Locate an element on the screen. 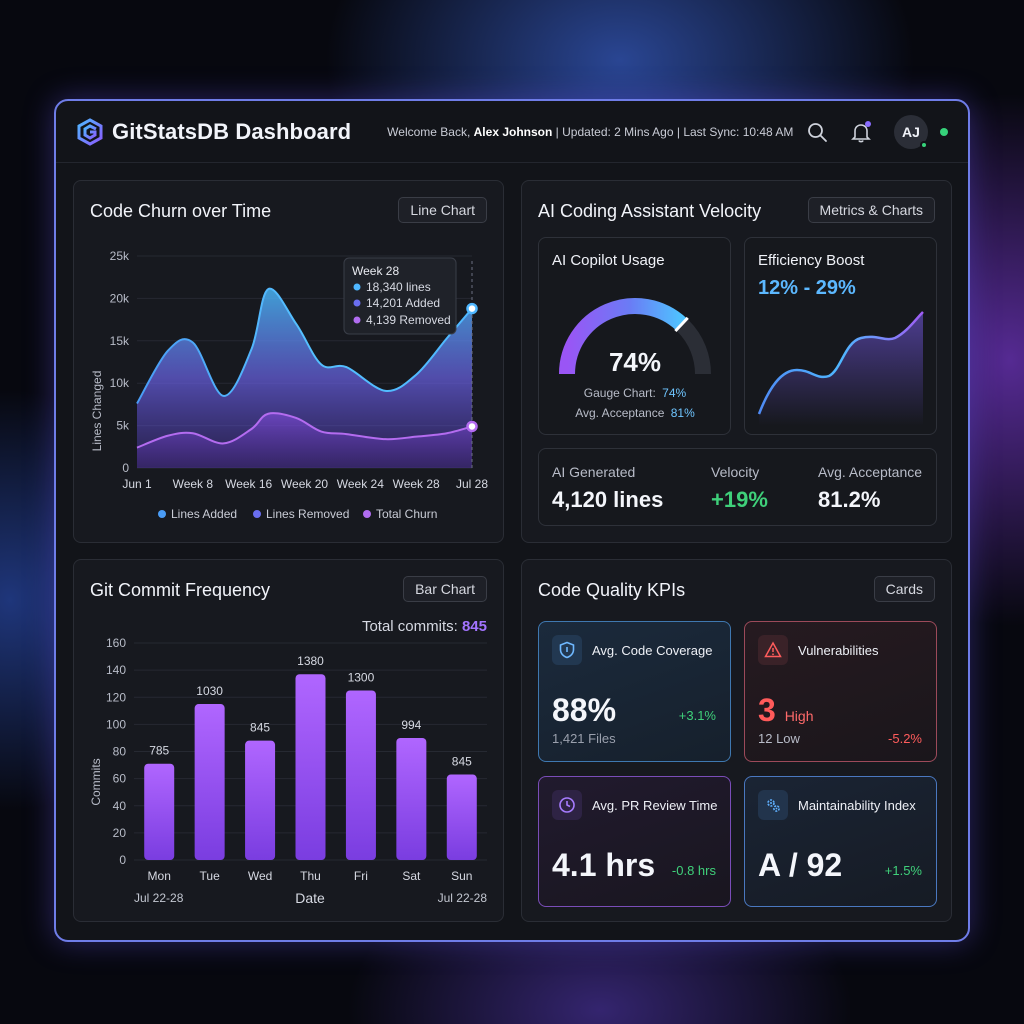 The width and height of the screenshot is (1024, 1024). cards-tag: Cards is located at coordinates (904, 589).